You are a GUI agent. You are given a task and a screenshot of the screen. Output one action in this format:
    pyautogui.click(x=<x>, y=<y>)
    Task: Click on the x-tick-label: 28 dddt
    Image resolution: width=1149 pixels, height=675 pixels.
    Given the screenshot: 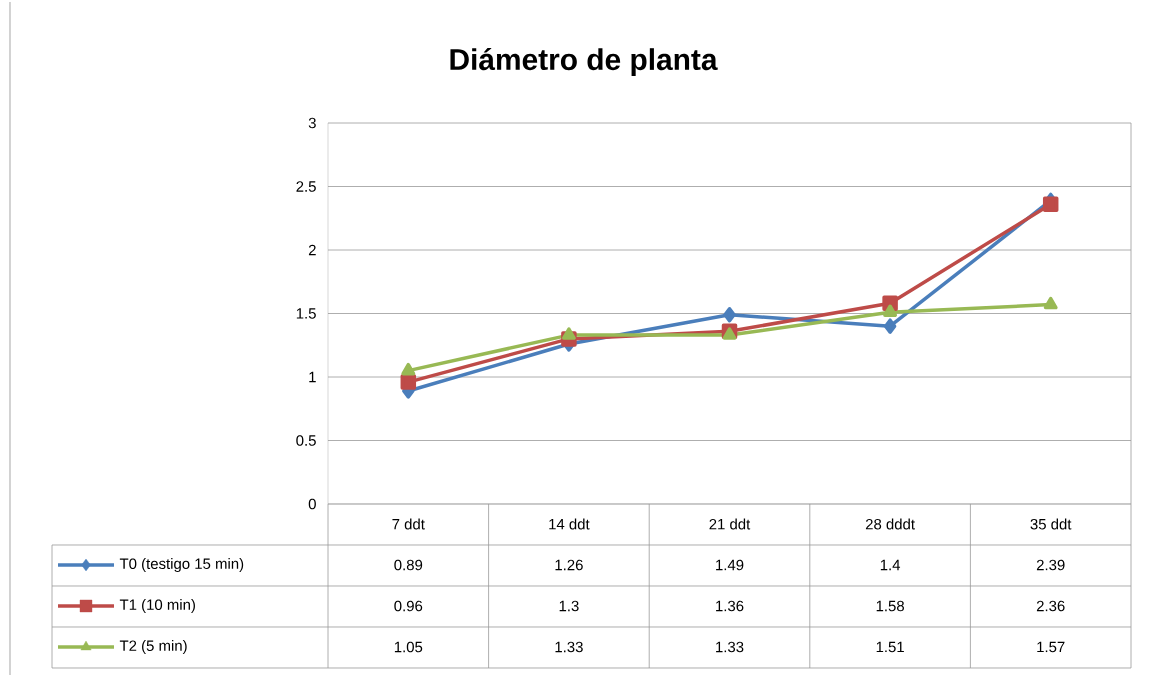 What is the action you would take?
    pyautogui.click(x=890, y=524)
    